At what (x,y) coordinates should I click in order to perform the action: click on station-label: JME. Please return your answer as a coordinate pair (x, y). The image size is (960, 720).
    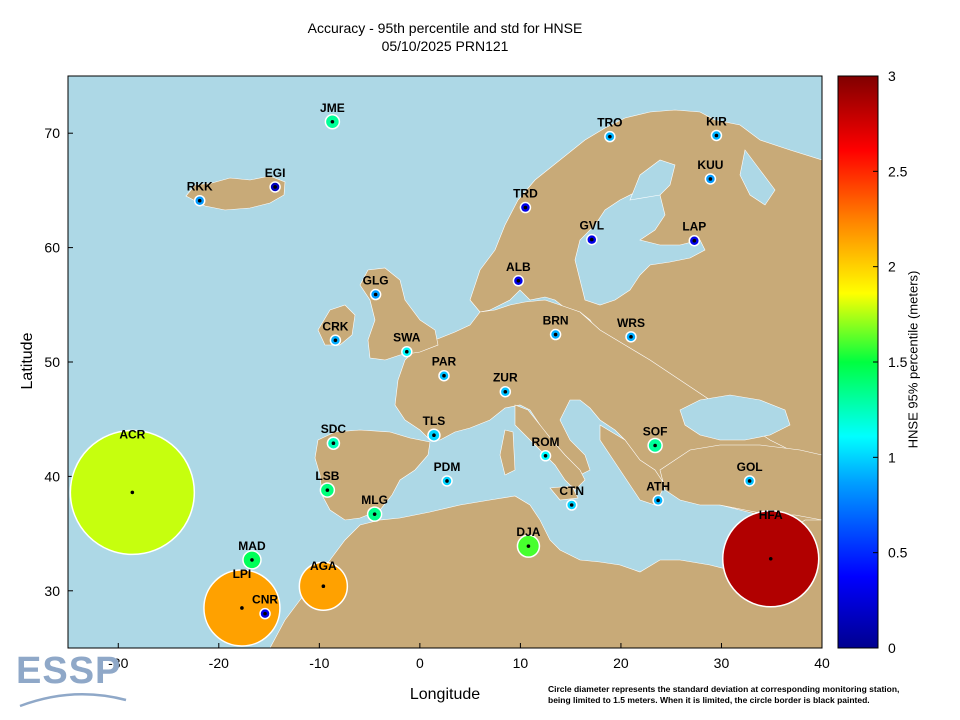
    Looking at the image, I should click on (332, 108).